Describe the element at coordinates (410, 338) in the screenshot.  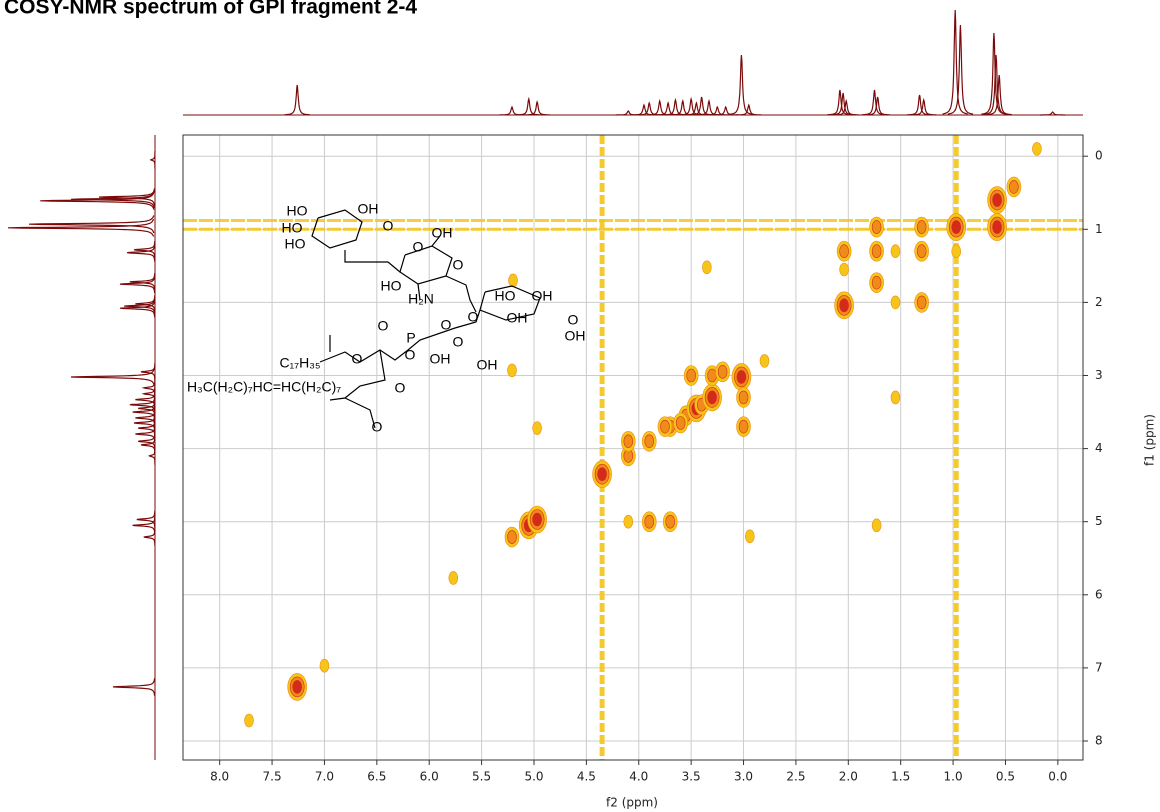
I see `structure-label: P` at that location.